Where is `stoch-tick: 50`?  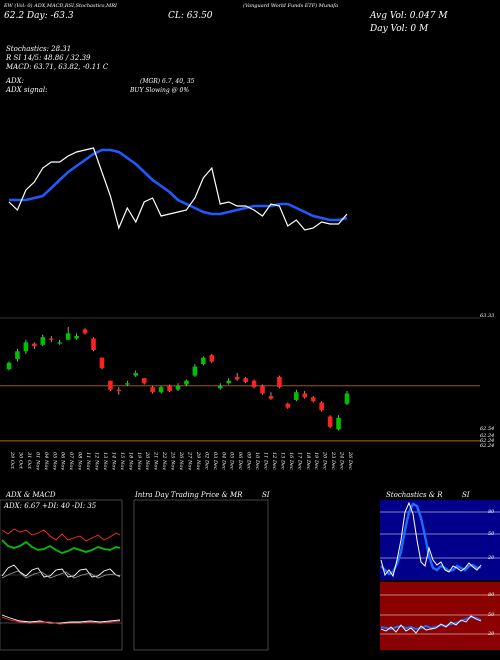 stoch-tick: 50 is located at coordinates (491, 534).